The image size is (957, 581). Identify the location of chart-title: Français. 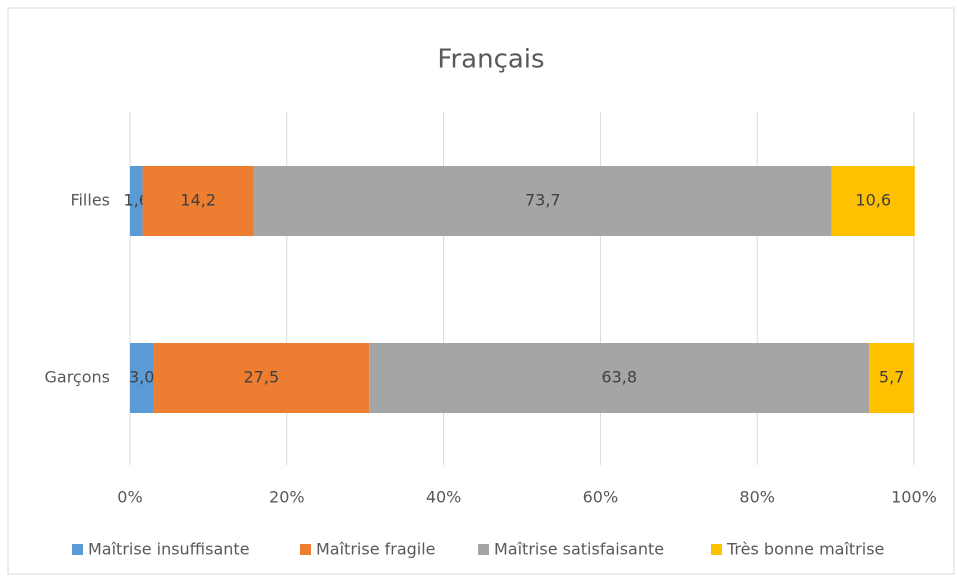
(490, 60).